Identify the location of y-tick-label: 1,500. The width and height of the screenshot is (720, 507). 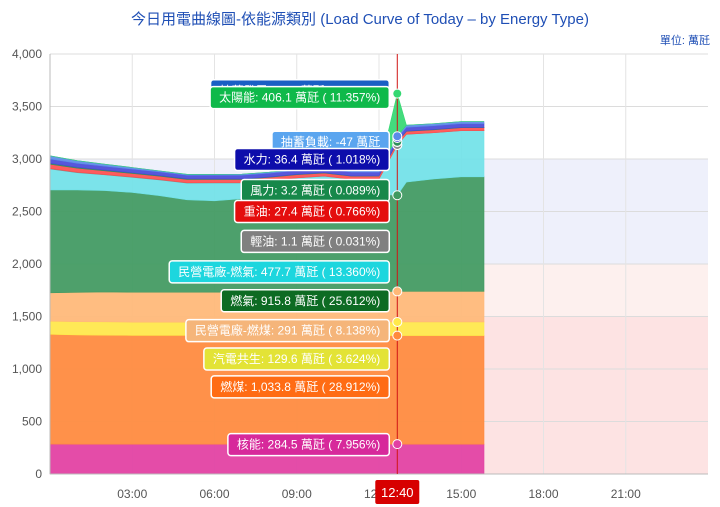
(27, 317).